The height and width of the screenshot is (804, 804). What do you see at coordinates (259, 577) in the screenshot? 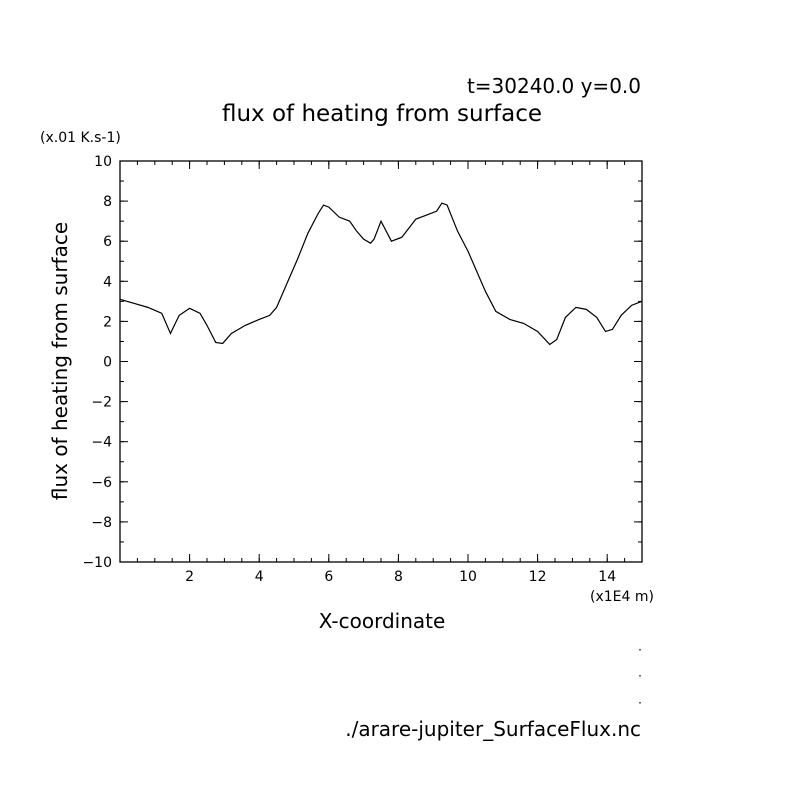
I see `x-tick-label: 4` at bounding box center [259, 577].